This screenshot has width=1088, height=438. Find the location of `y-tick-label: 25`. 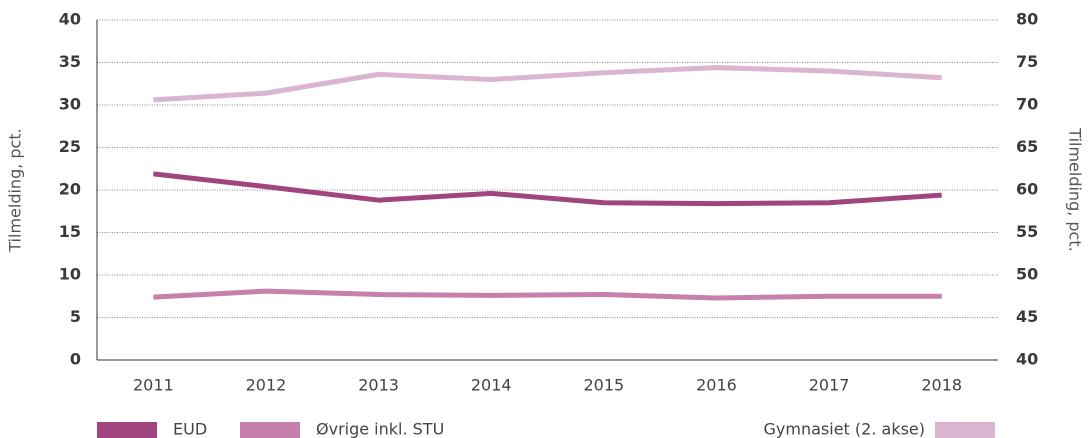

y-tick-label: 25 is located at coordinates (70, 146).